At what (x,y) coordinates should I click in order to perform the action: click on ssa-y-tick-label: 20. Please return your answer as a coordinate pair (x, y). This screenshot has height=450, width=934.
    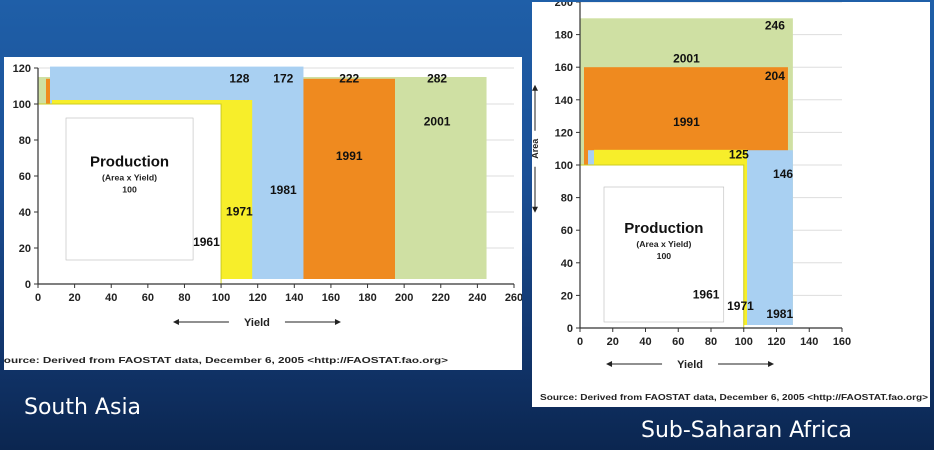
    Looking at the image, I should click on (567, 296).